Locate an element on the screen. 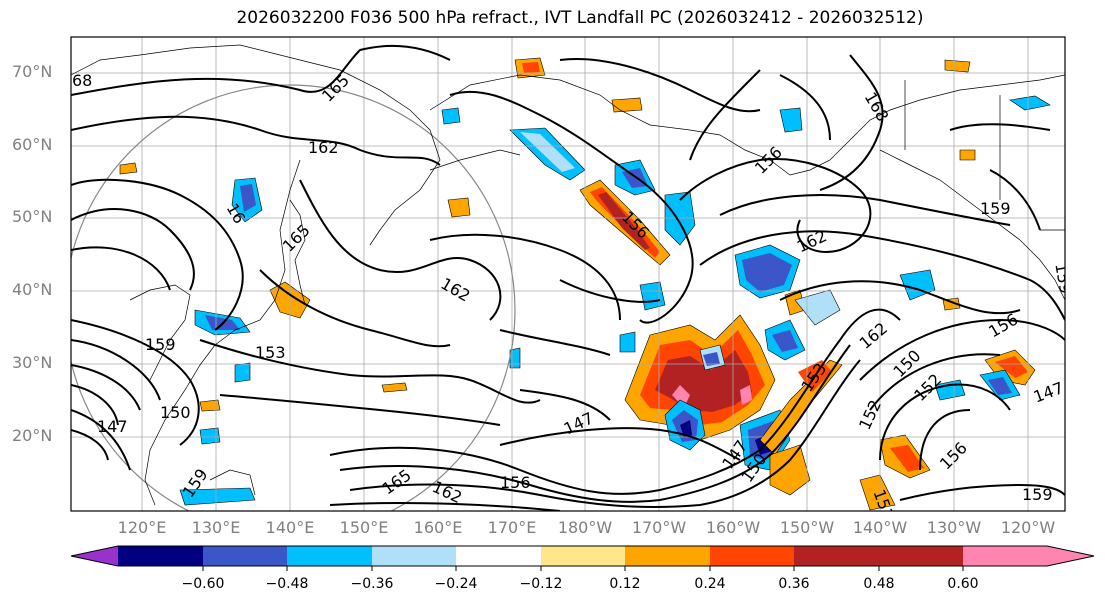 The height and width of the screenshot is (604, 1105). lon-label: 170°E is located at coordinates (512, 527).